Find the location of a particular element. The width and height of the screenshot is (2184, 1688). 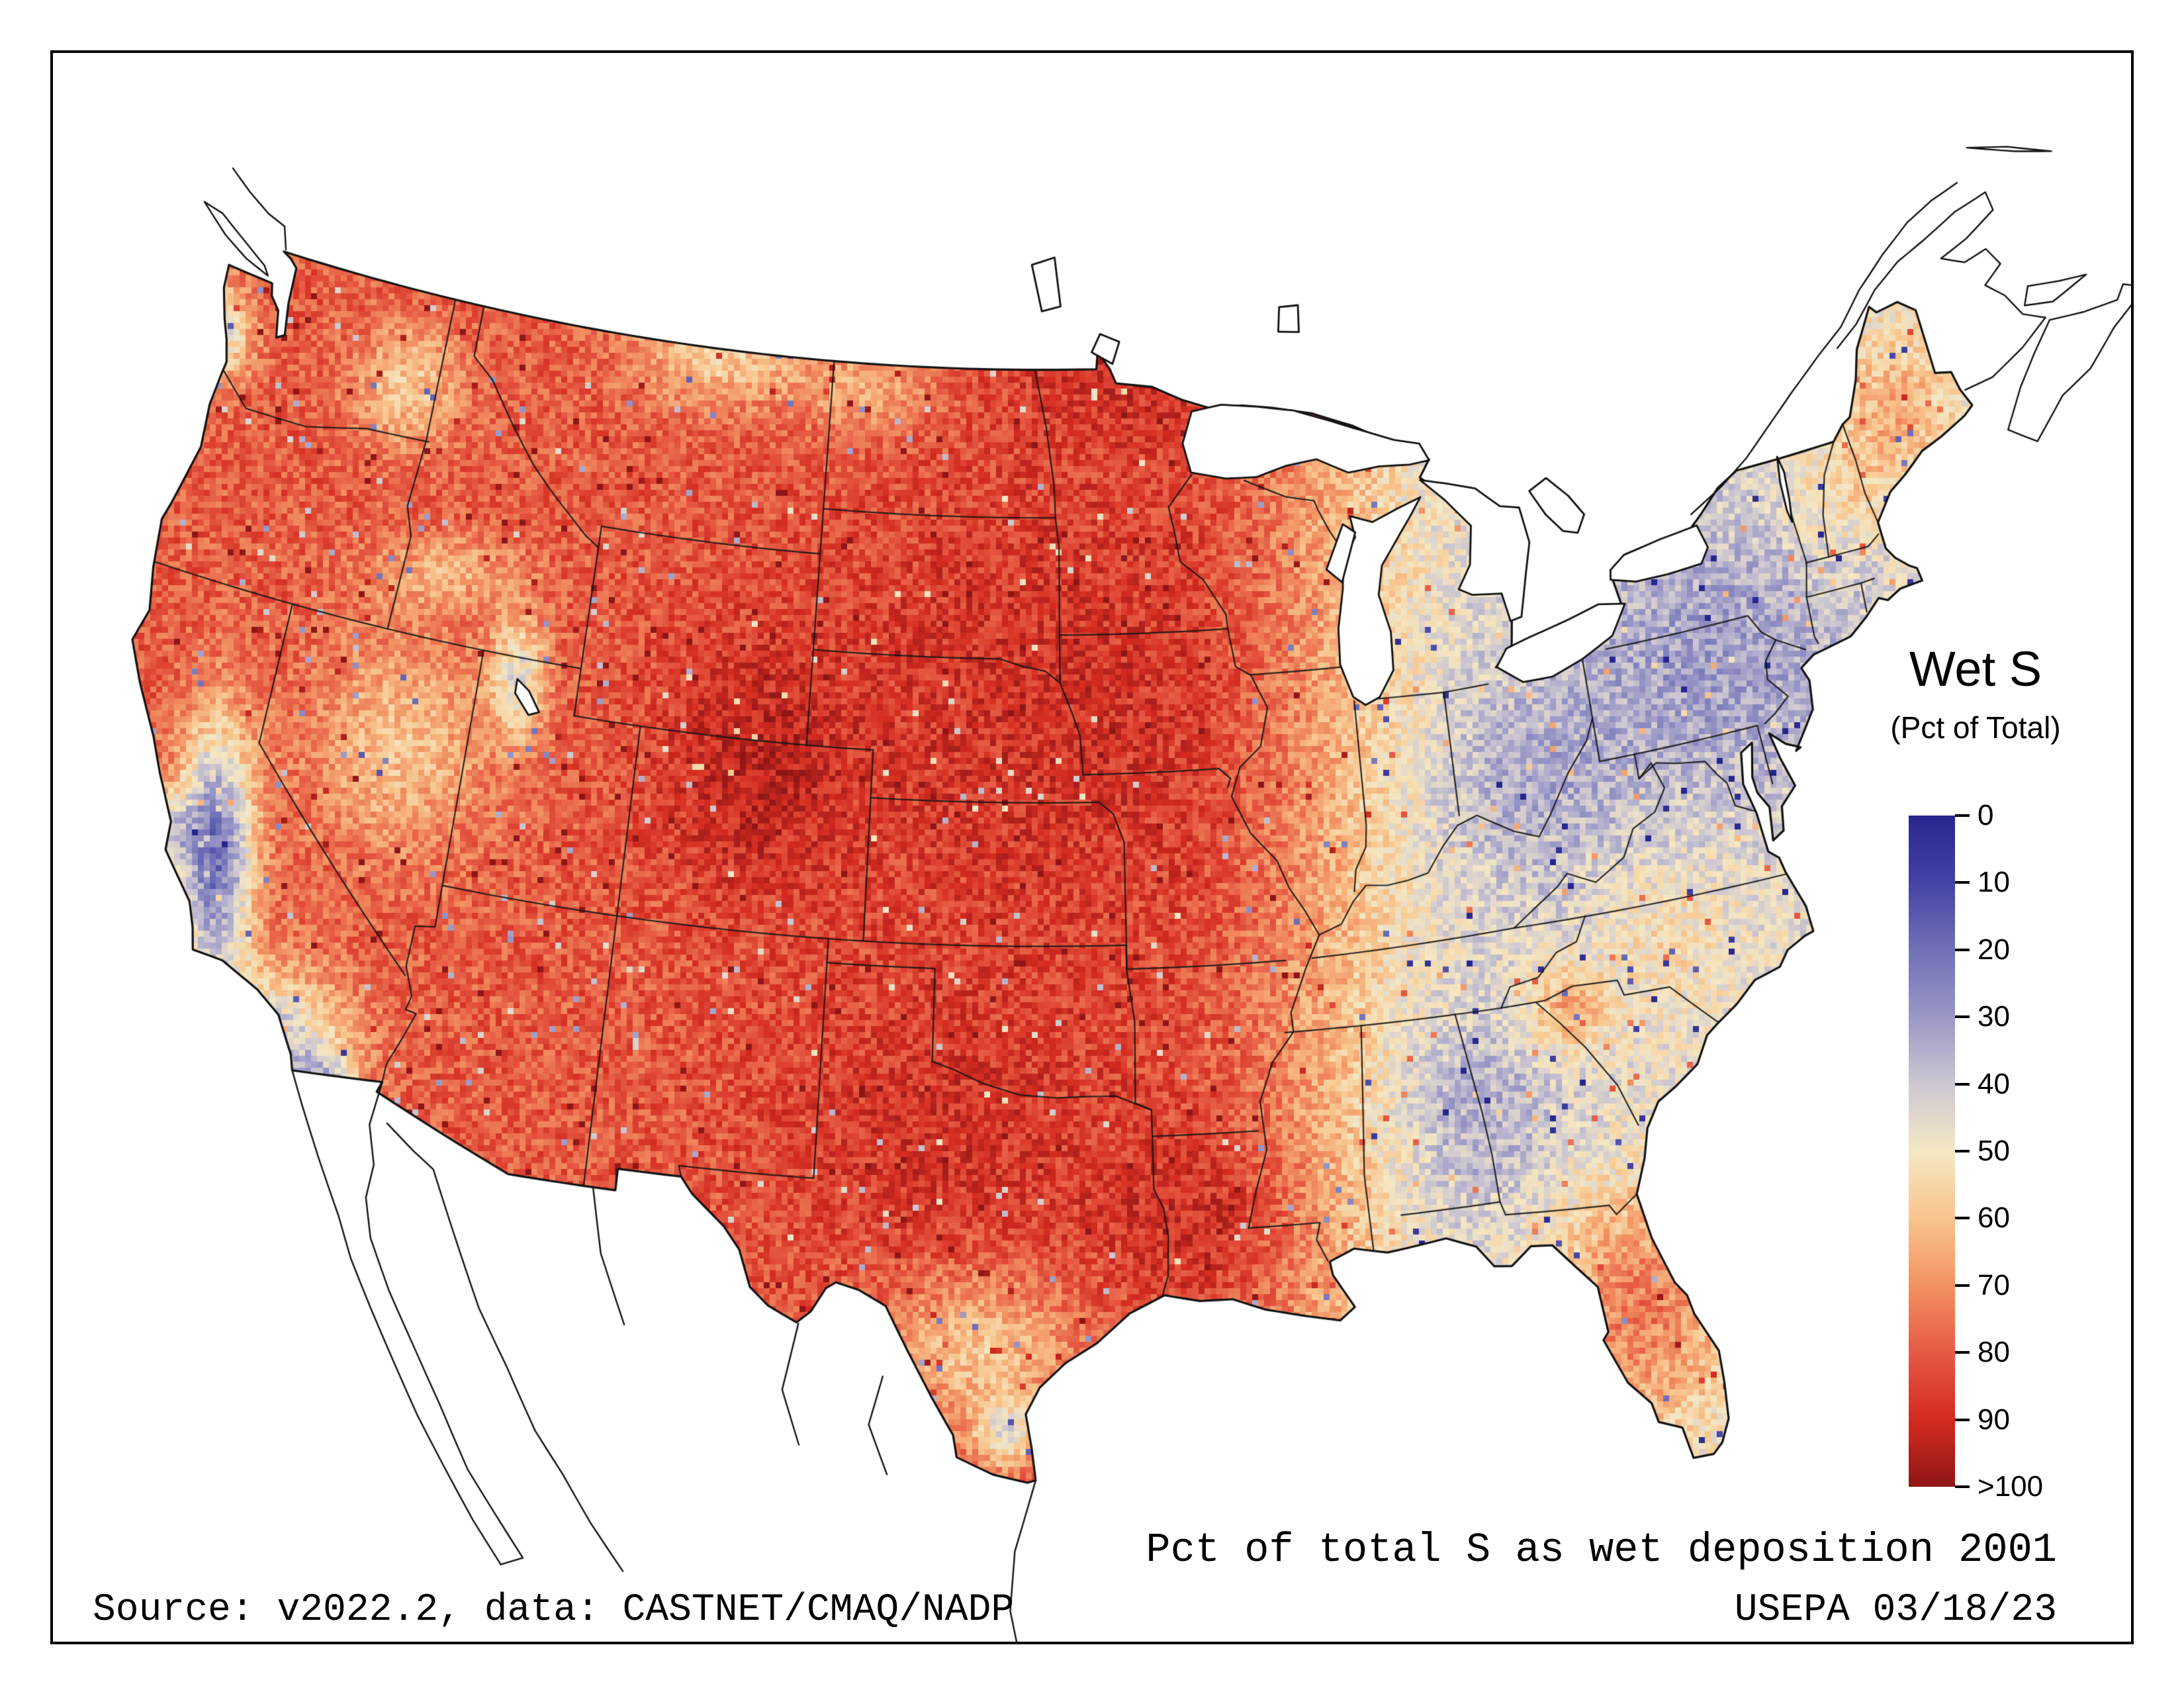

map-caption: Pct of total S as wet deposition 2001 is located at coordinates (1601, 1549).